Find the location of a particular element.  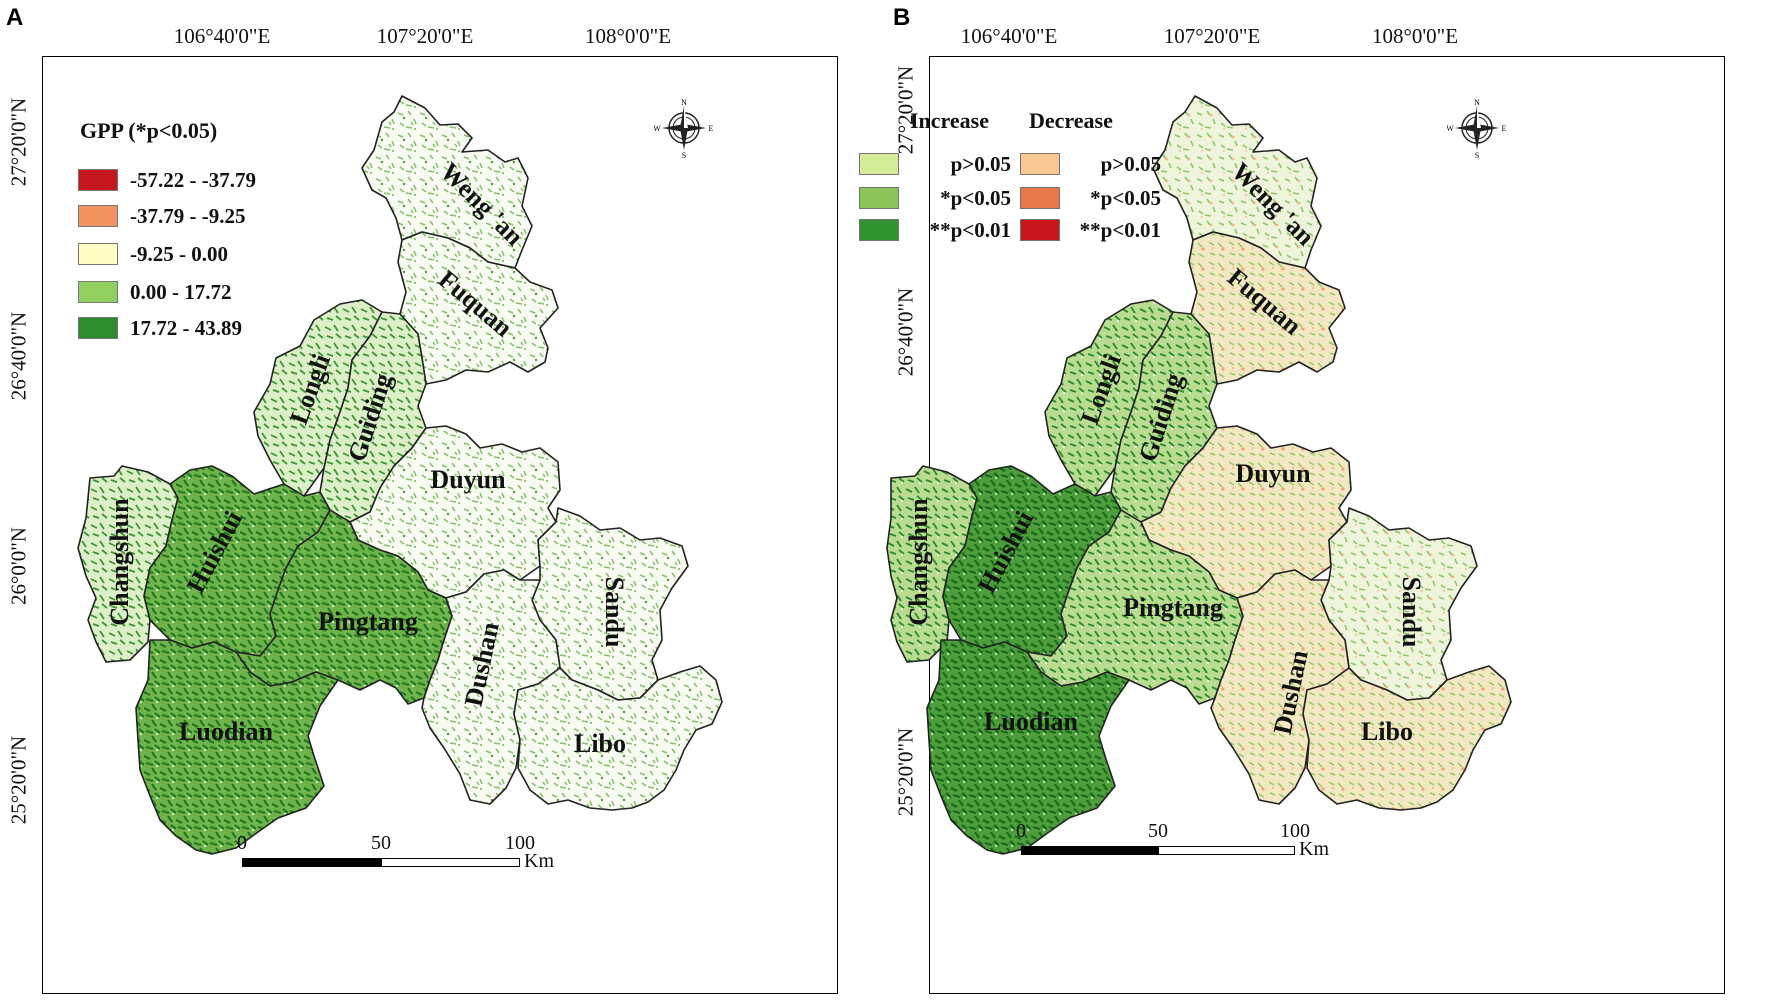

legend-label: 17.72 - 43.89 is located at coordinates (186, 327).